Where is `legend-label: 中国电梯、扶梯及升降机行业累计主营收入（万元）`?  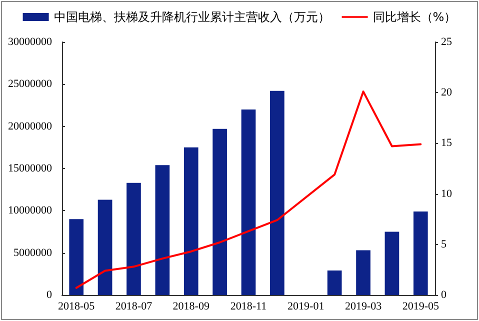
legend-label: 中国电梯、扶梯及升降机行业累计主营收入（万元） is located at coordinates (192, 17).